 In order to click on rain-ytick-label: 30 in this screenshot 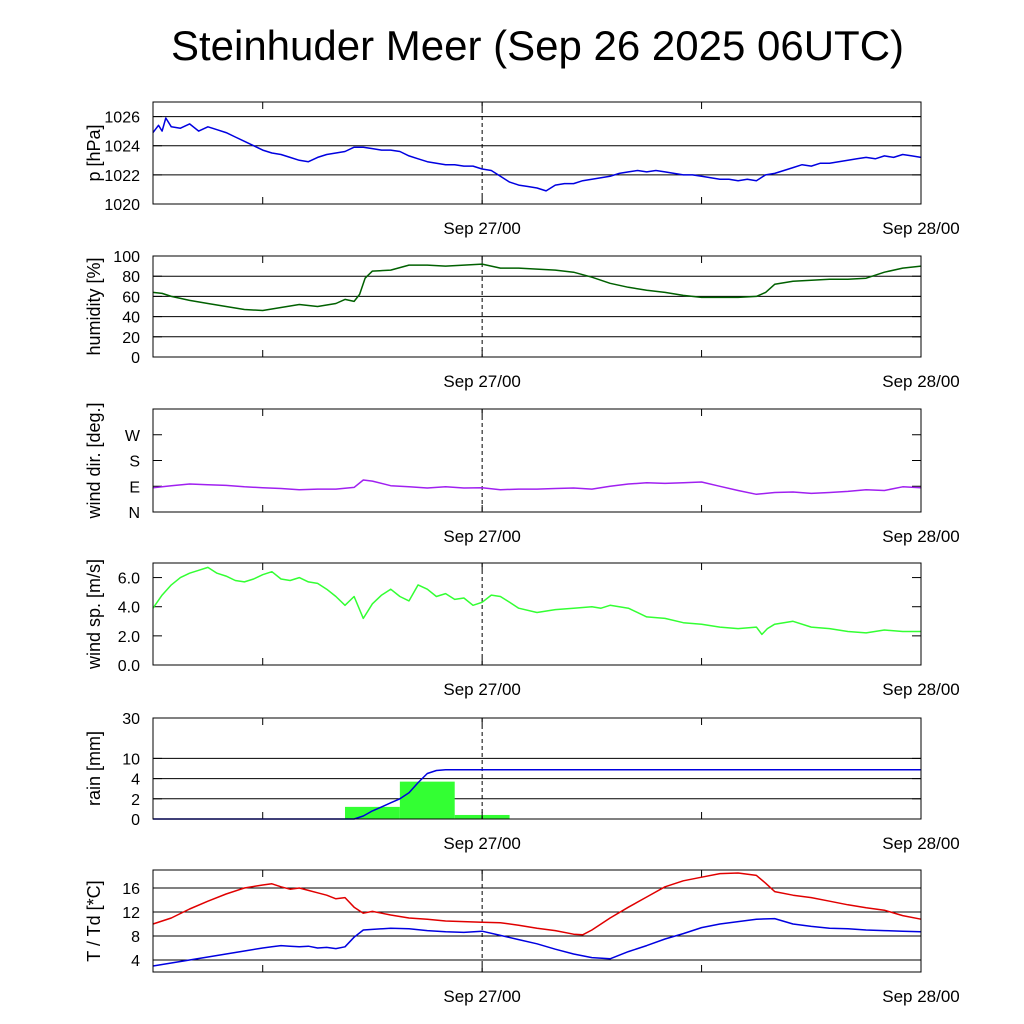, I will do `click(131, 719)`.